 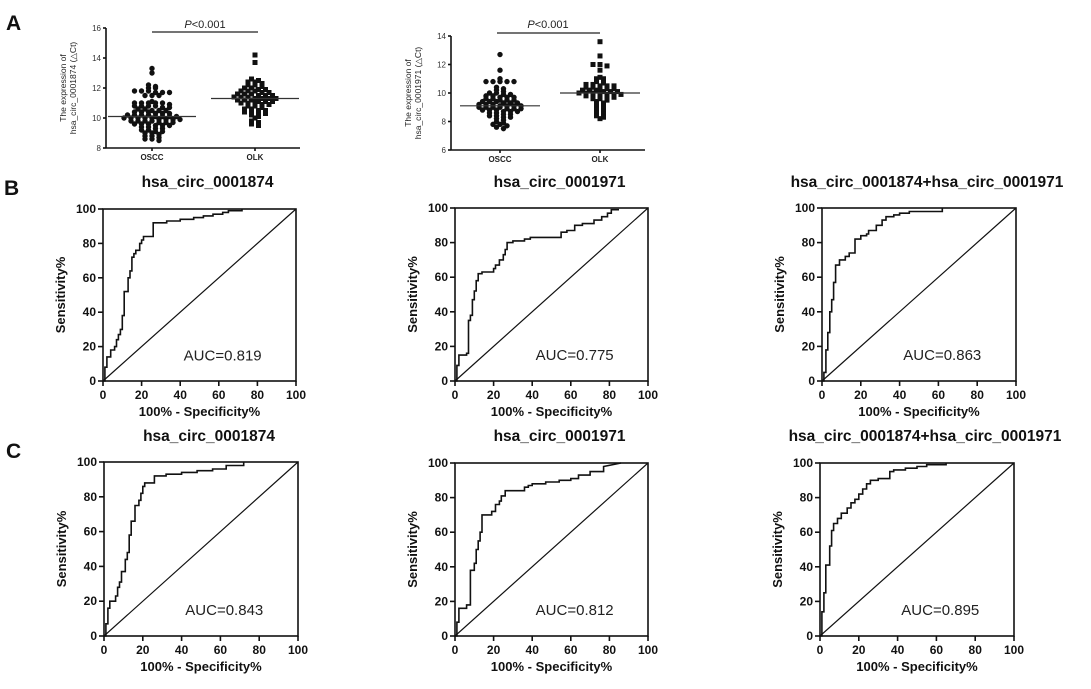 I want to click on chart-title: hsa_circ_0001874, so click(x=208, y=182).